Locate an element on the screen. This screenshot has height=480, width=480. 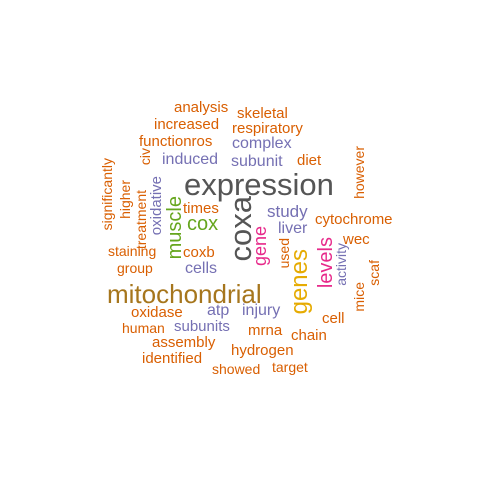
word-identified: identified is located at coordinates (172, 358).